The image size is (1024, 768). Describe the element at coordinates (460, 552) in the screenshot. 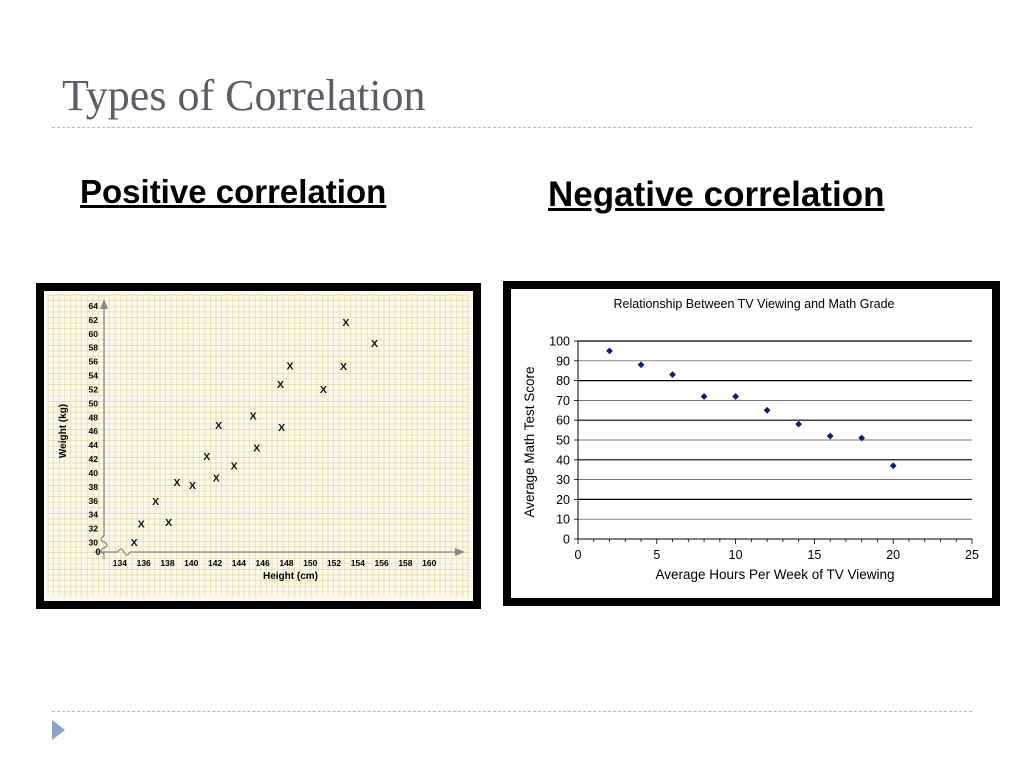

I see `x-axis-arrowhead` at that location.